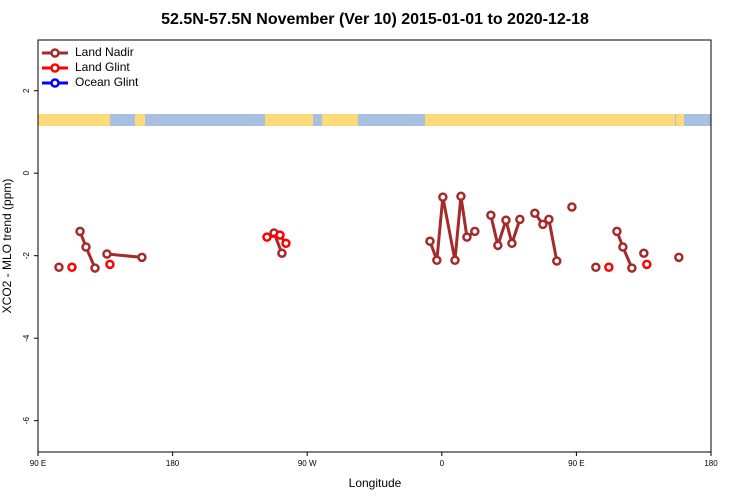  What do you see at coordinates (26, 90) in the screenshot?
I see `y-tick-label: 2` at bounding box center [26, 90].